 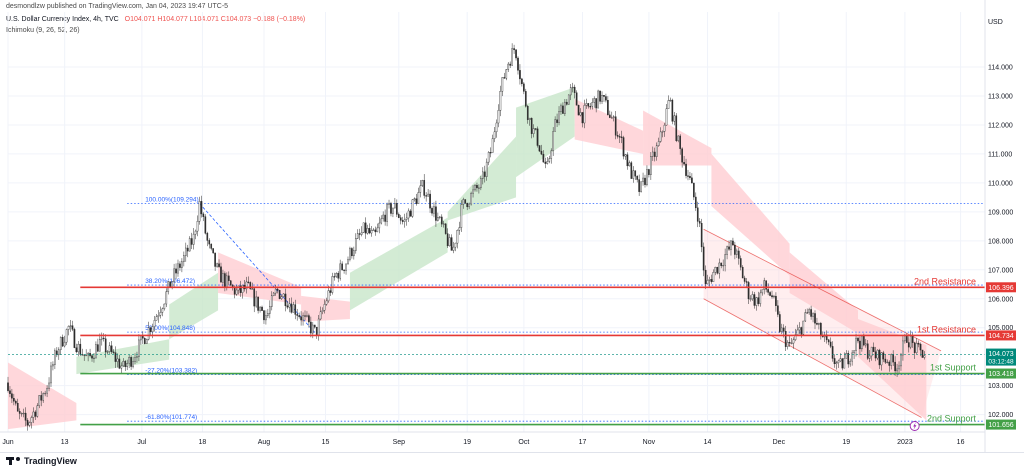 What do you see at coordinates (779, 442) in the screenshot?
I see `x-tick-label: Dec` at bounding box center [779, 442].